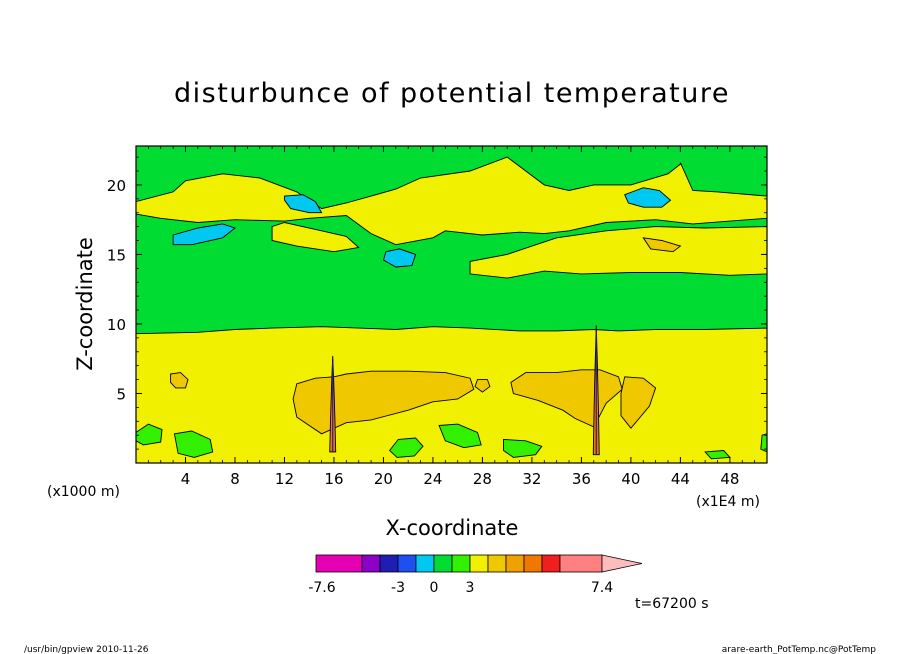 The width and height of the screenshot is (904, 654). What do you see at coordinates (452, 528) in the screenshot?
I see `x-axis-label: X-coordinate` at bounding box center [452, 528].